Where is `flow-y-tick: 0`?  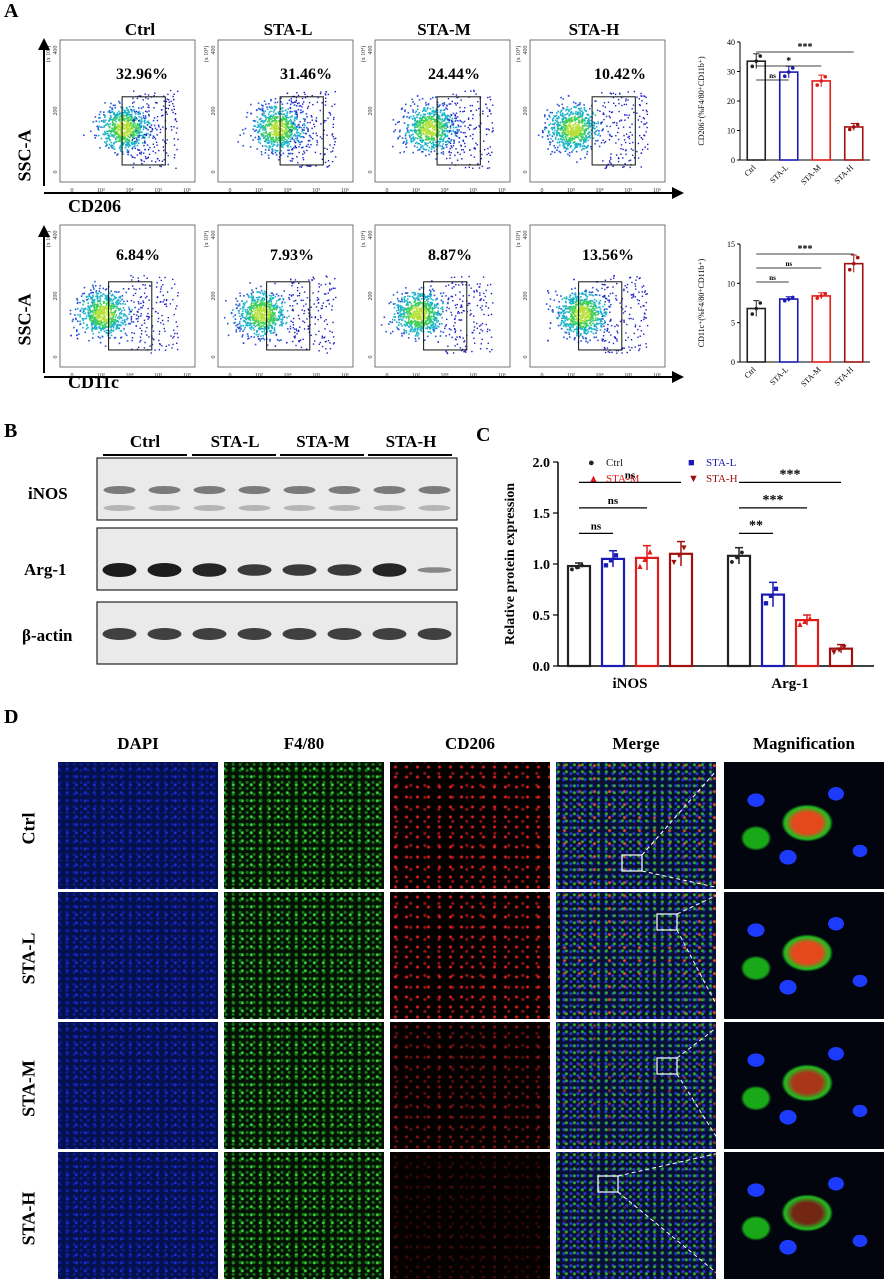 flow-y-tick: 0 is located at coordinates (214, 357).